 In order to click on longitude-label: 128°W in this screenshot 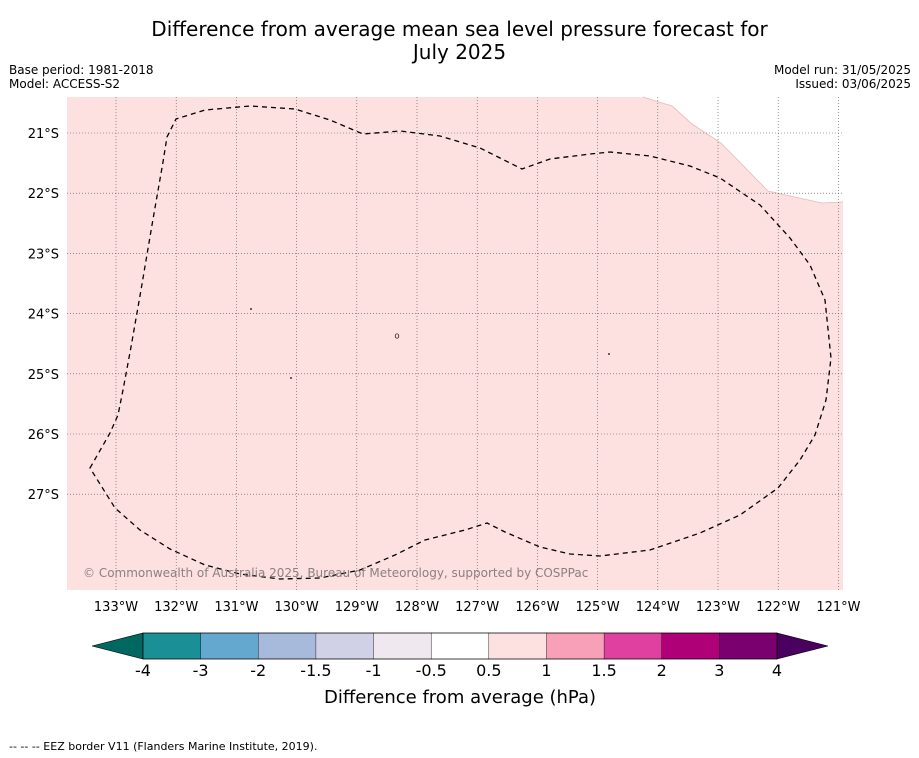, I will do `click(417, 607)`.